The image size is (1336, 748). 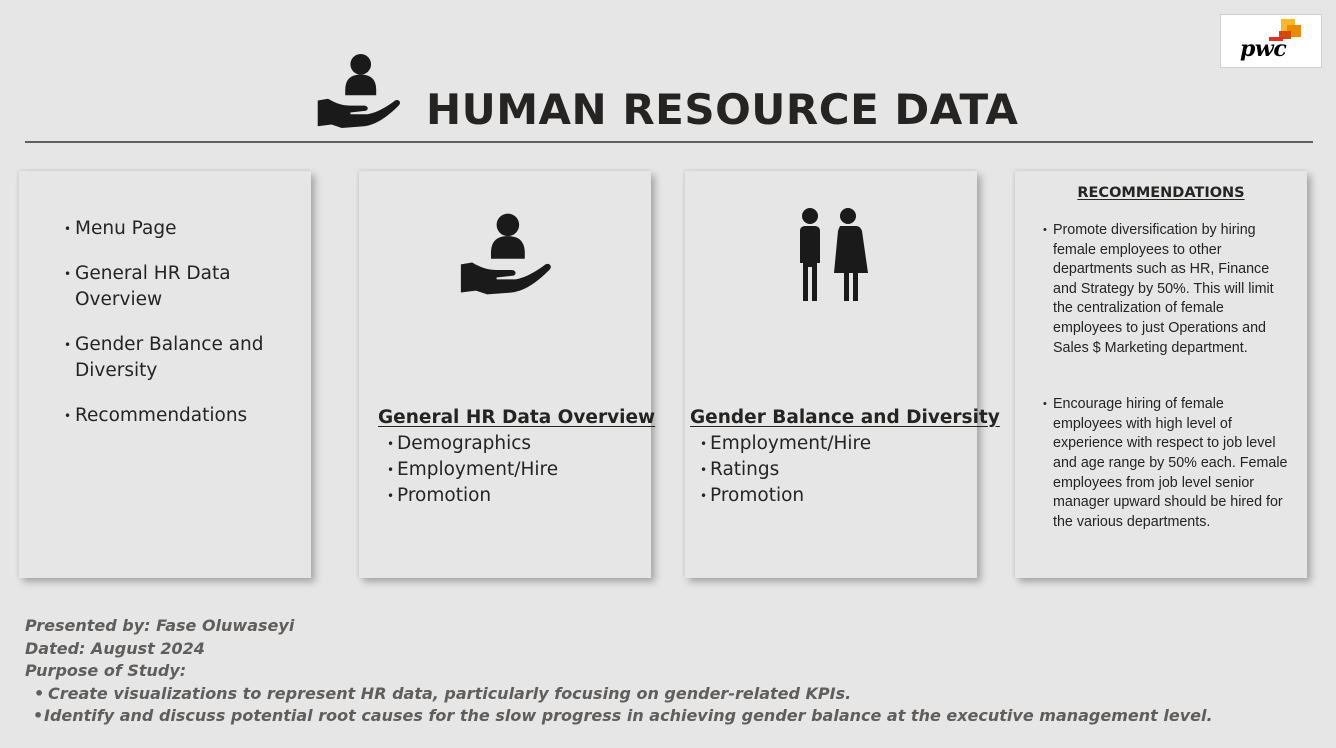 What do you see at coordinates (115, 648) in the screenshot?
I see `date-text: Dated: August 2024` at bounding box center [115, 648].